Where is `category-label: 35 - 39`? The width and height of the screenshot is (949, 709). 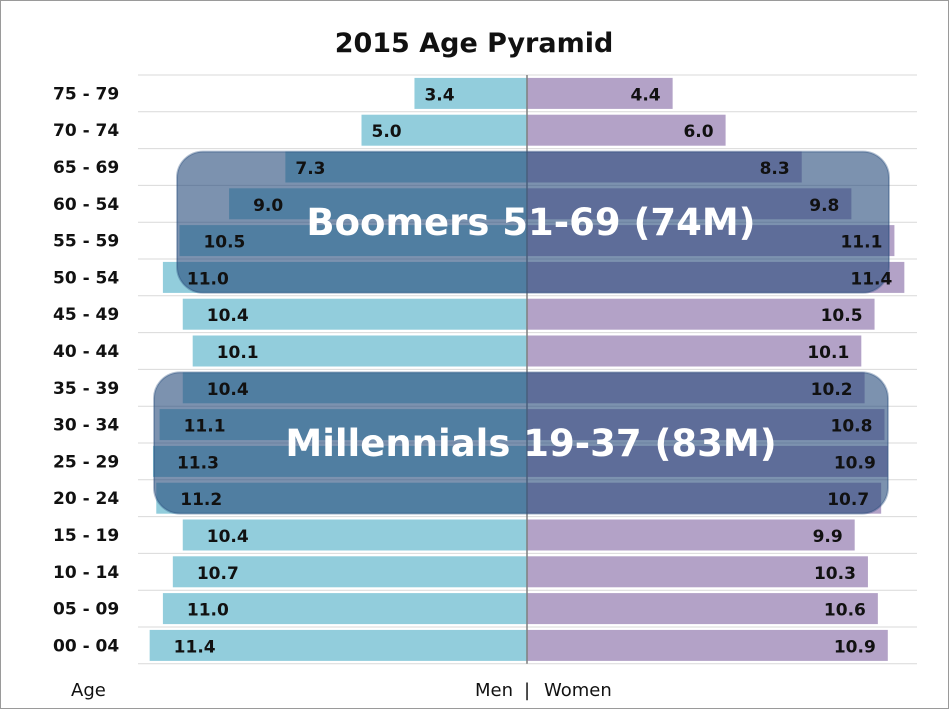
category-label: 35 - 39 is located at coordinates (86, 389).